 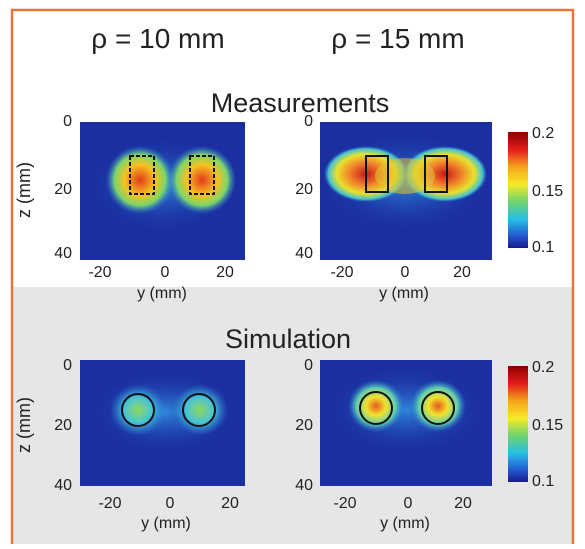 I want to click on ytick-top-right-0: 0, so click(x=405, y=272).